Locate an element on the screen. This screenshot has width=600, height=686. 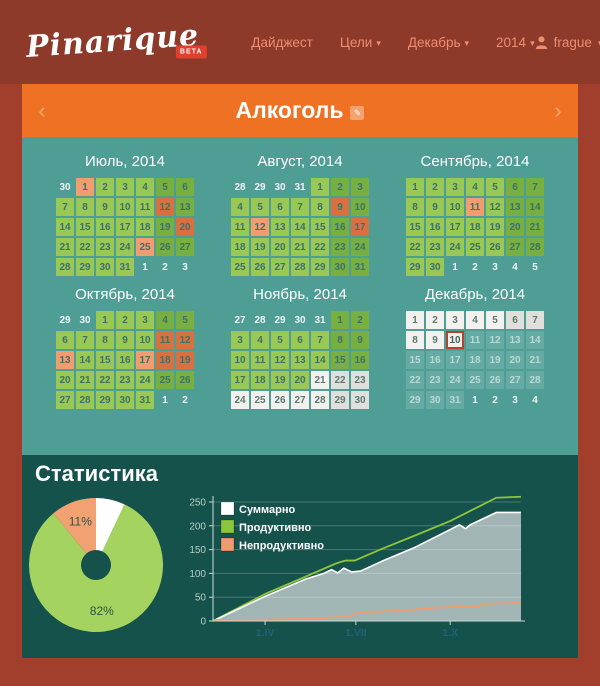
prev-goal-arrow: ‹ is located at coordinates (42, 110).